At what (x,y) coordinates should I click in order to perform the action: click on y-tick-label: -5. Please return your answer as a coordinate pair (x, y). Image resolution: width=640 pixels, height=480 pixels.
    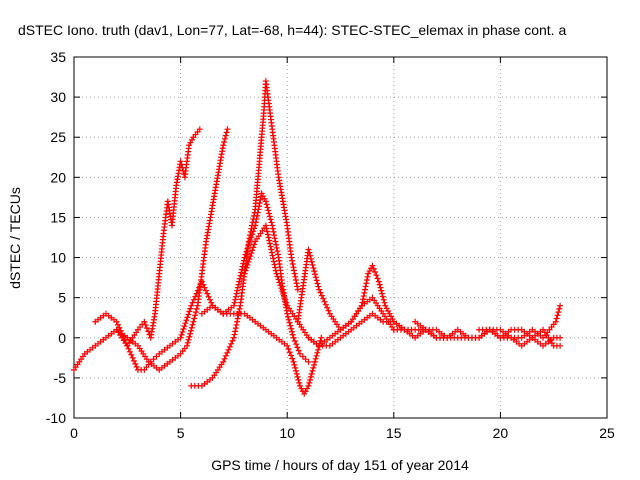
    Looking at the image, I should click on (60, 378).